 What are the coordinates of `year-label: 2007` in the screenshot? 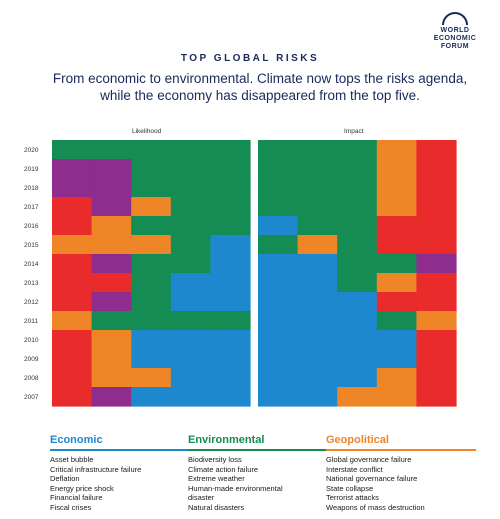 It's located at (31, 397).